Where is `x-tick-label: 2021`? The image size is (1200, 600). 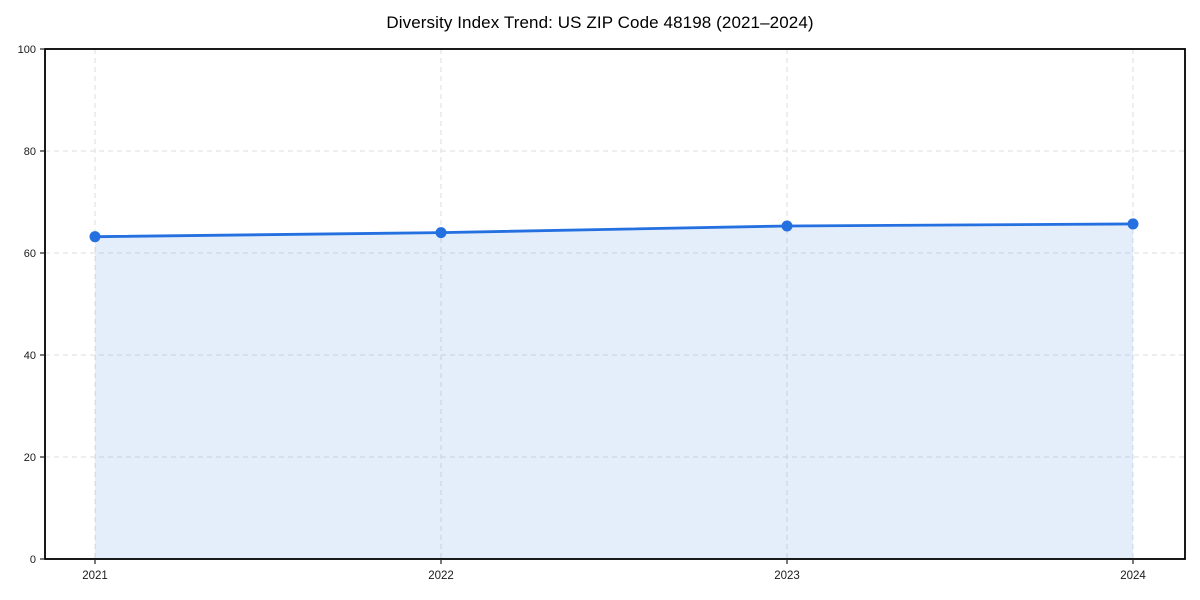 x-tick-label: 2021 is located at coordinates (95, 576).